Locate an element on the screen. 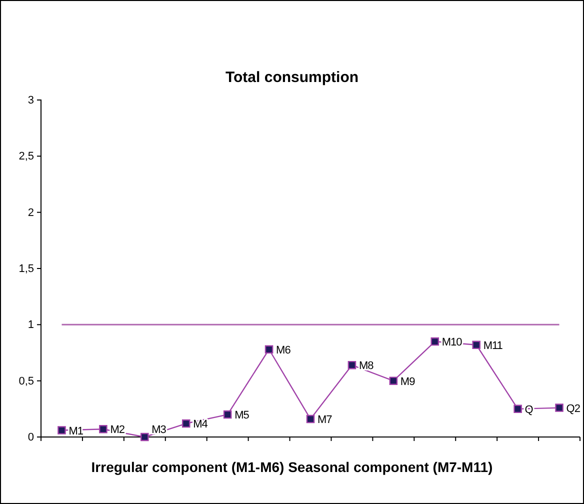 This screenshot has height=504, width=584. x-tick-label: M7 is located at coordinates (325, 420).